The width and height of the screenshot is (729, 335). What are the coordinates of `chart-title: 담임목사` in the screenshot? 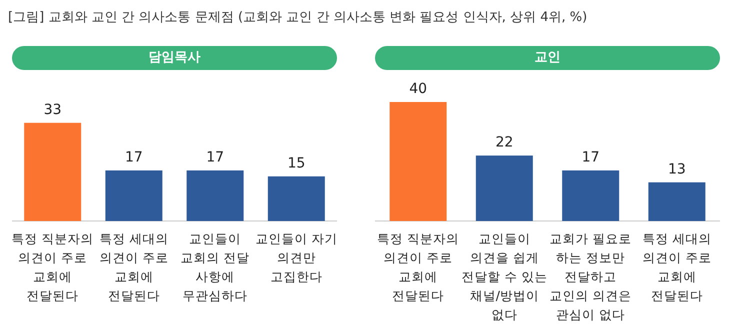 It's located at (174, 58).